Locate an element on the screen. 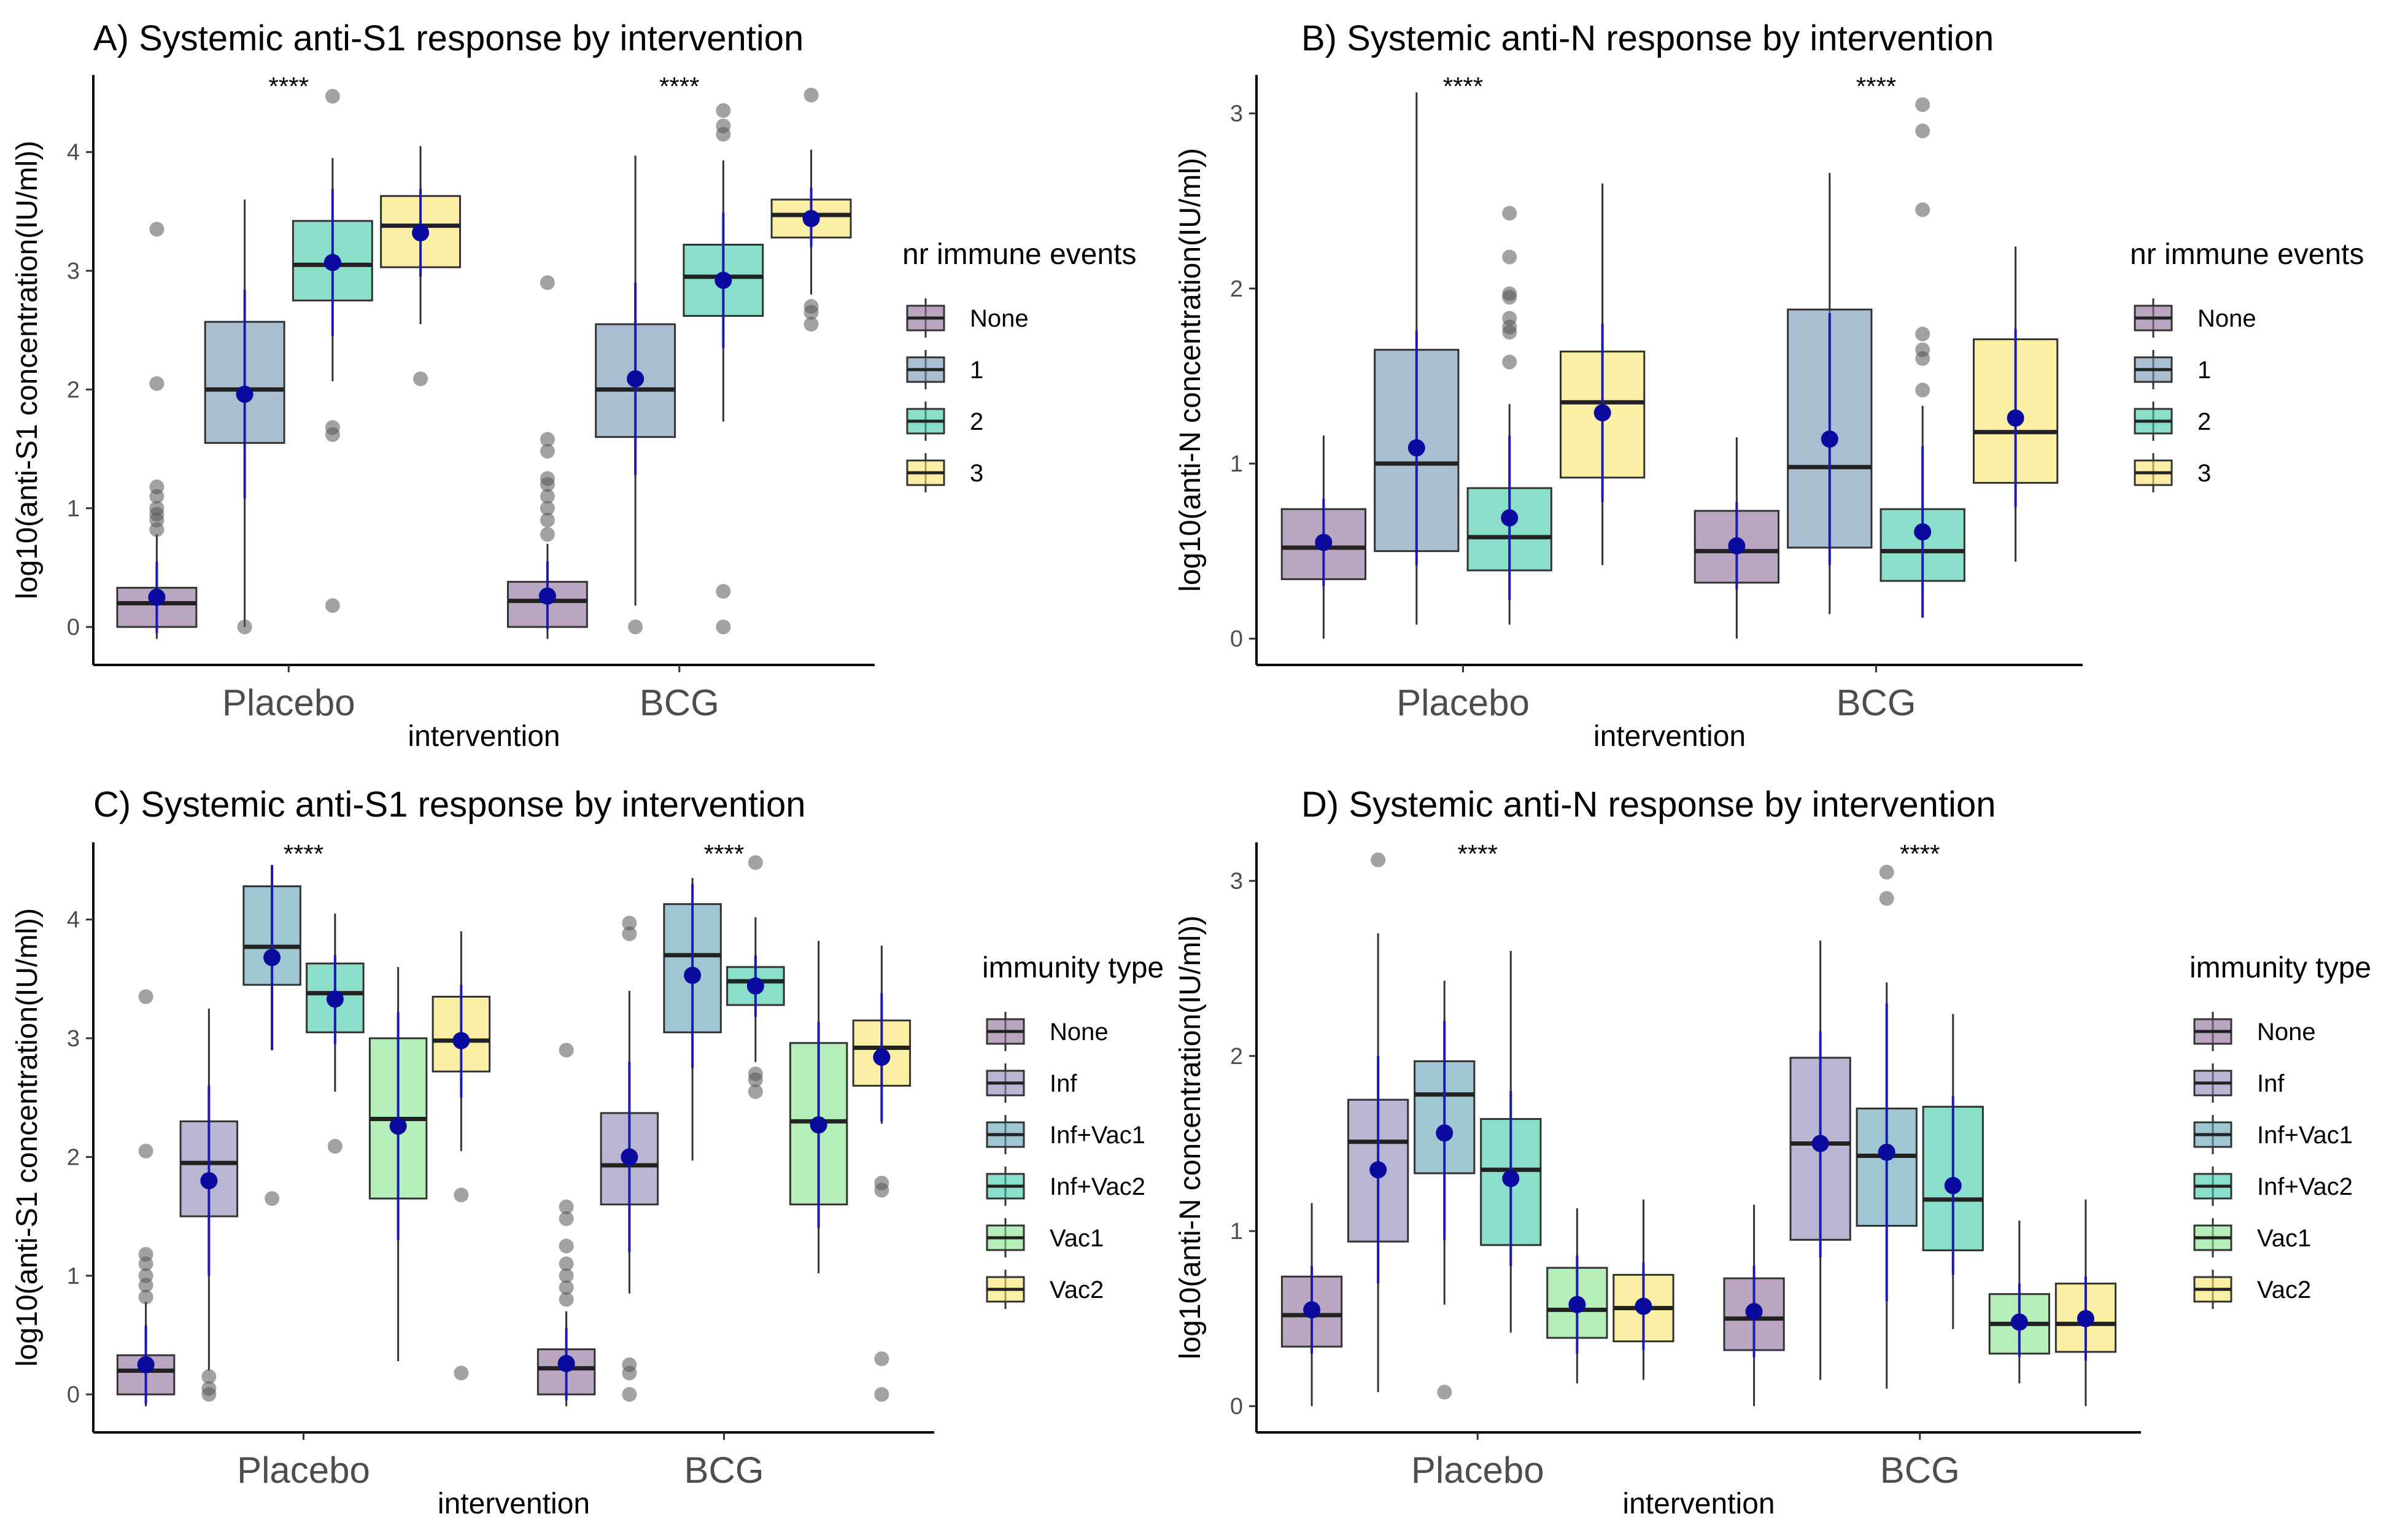 The width and height of the screenshot is (2408, 1538). legend-label: Inf+Vac1 is located at coordinates (1097, 1135).